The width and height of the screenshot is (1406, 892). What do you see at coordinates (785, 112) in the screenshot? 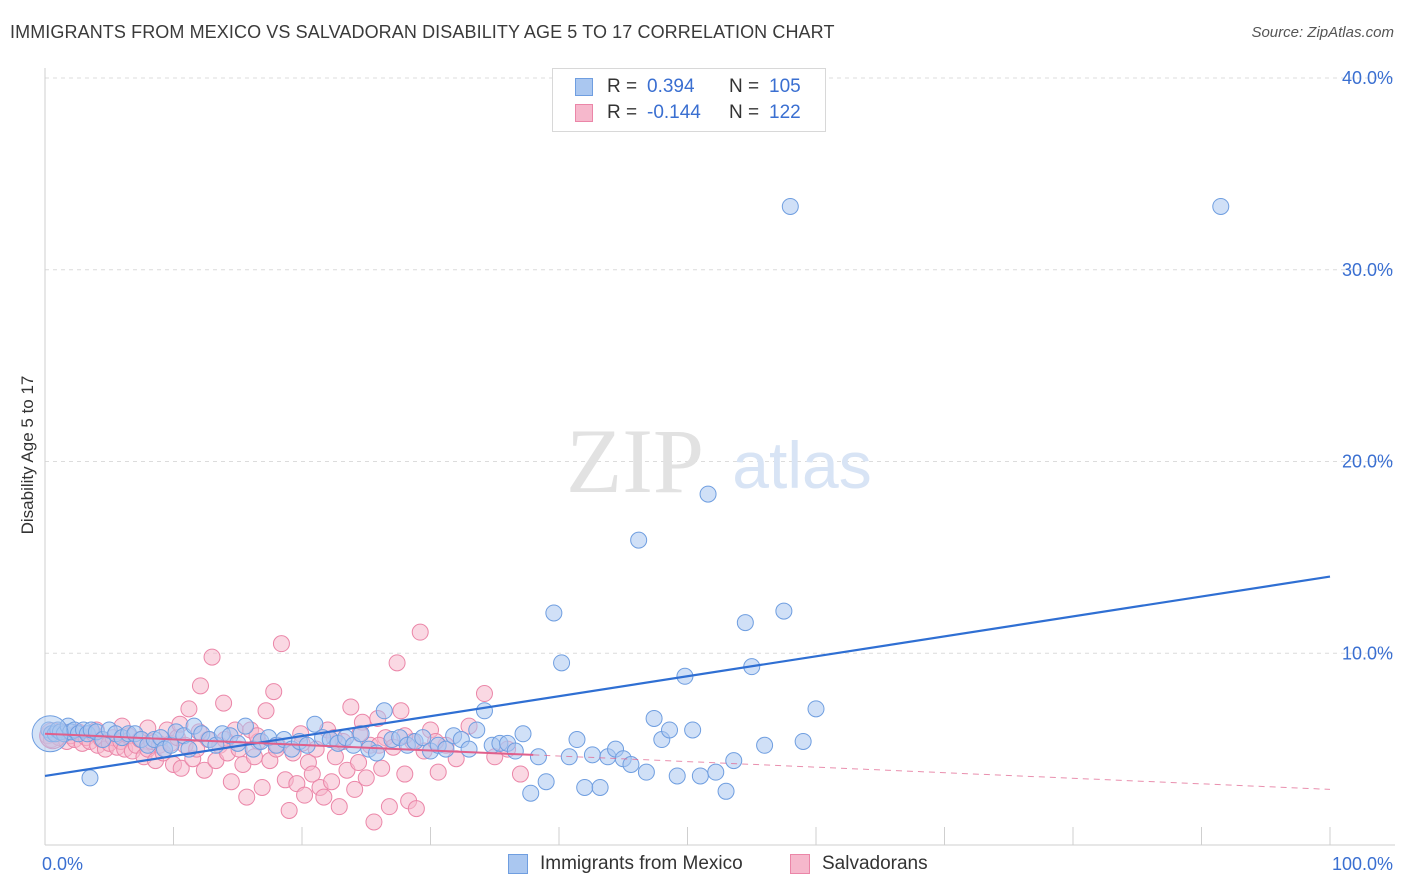
I see `legend-n-value: 122` at bounding box center [785, 112].